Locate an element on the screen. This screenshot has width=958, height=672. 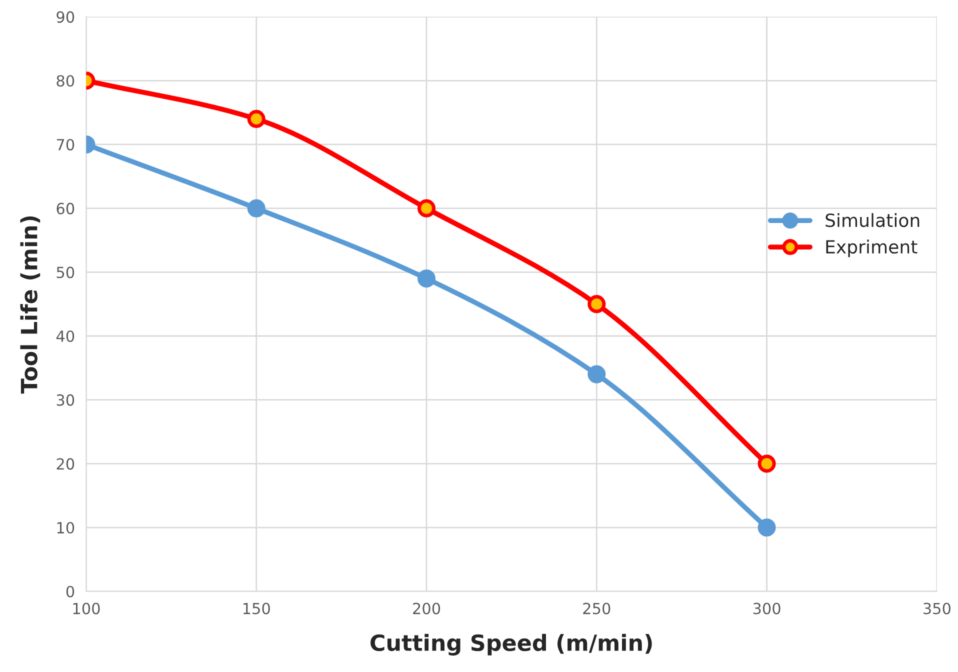
y-axis-title: Tool Life (min) is located at coordinates (30, 305).